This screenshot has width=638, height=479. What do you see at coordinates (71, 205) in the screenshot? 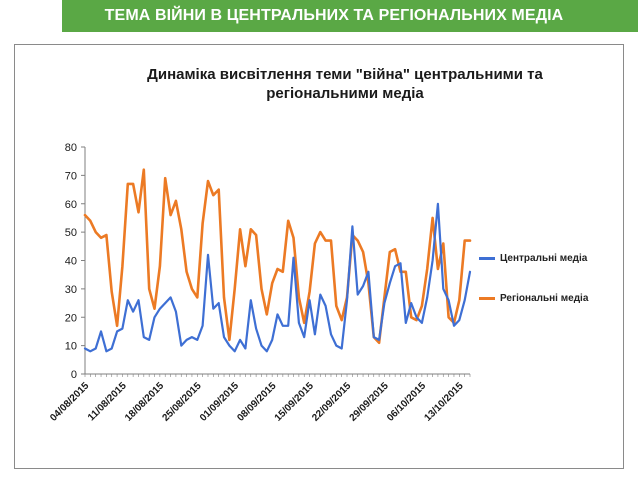
I see `y-tick-label: 60` at bounding box center [71, 205].